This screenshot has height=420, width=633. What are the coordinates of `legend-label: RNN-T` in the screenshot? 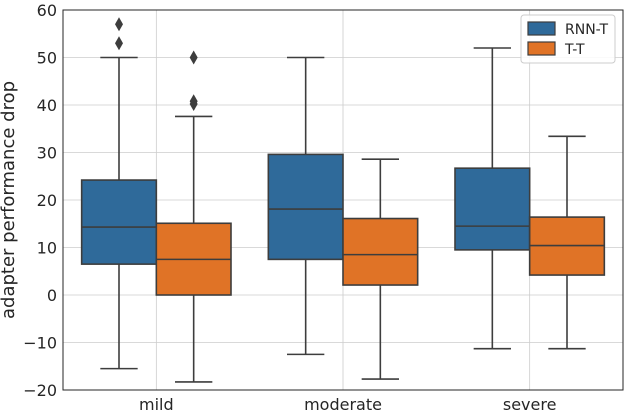 It's located at (586, 30).